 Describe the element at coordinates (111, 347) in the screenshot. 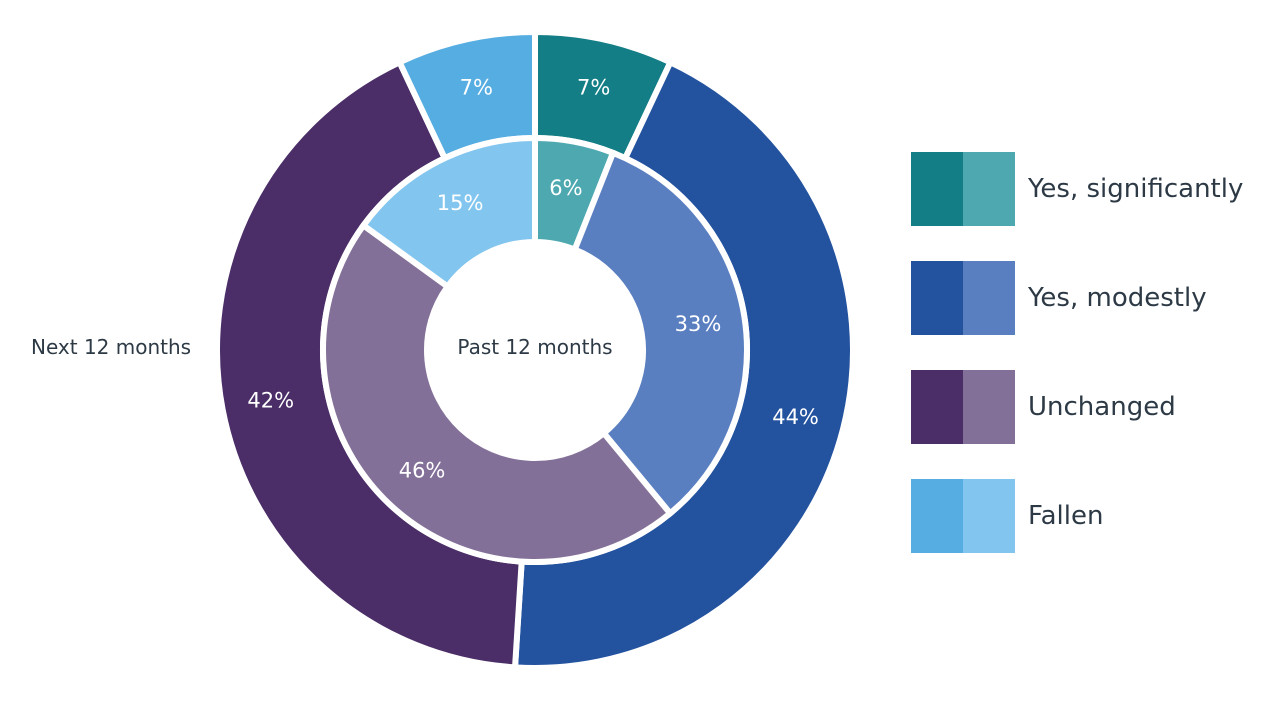

I see `outer-ring-name: Next 12 months` at that location.